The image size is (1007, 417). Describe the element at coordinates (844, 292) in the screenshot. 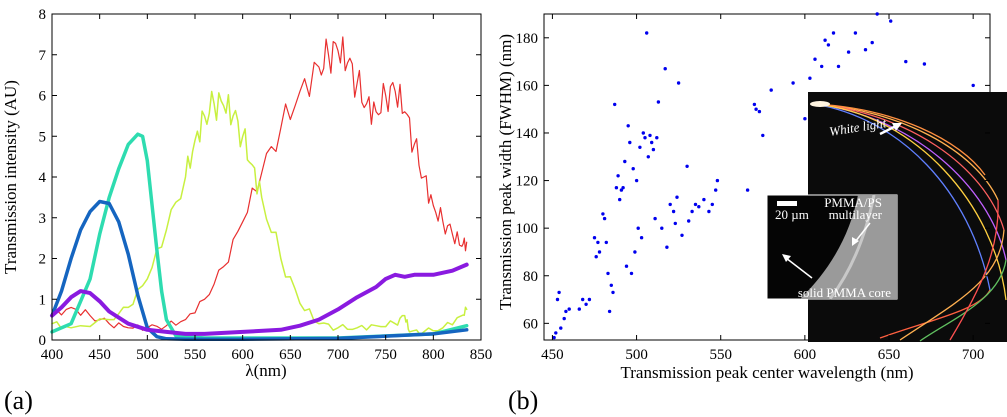

I see `core-label: solid PMMA core` at that location.